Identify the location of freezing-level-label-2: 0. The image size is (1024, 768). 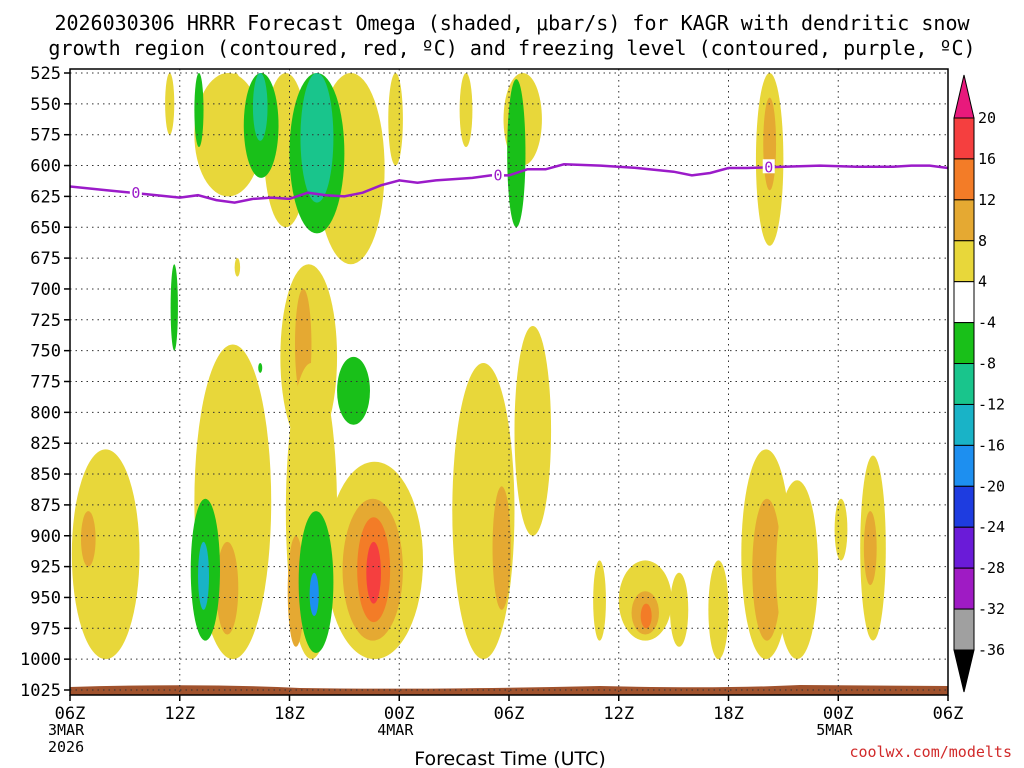
(768, 167).